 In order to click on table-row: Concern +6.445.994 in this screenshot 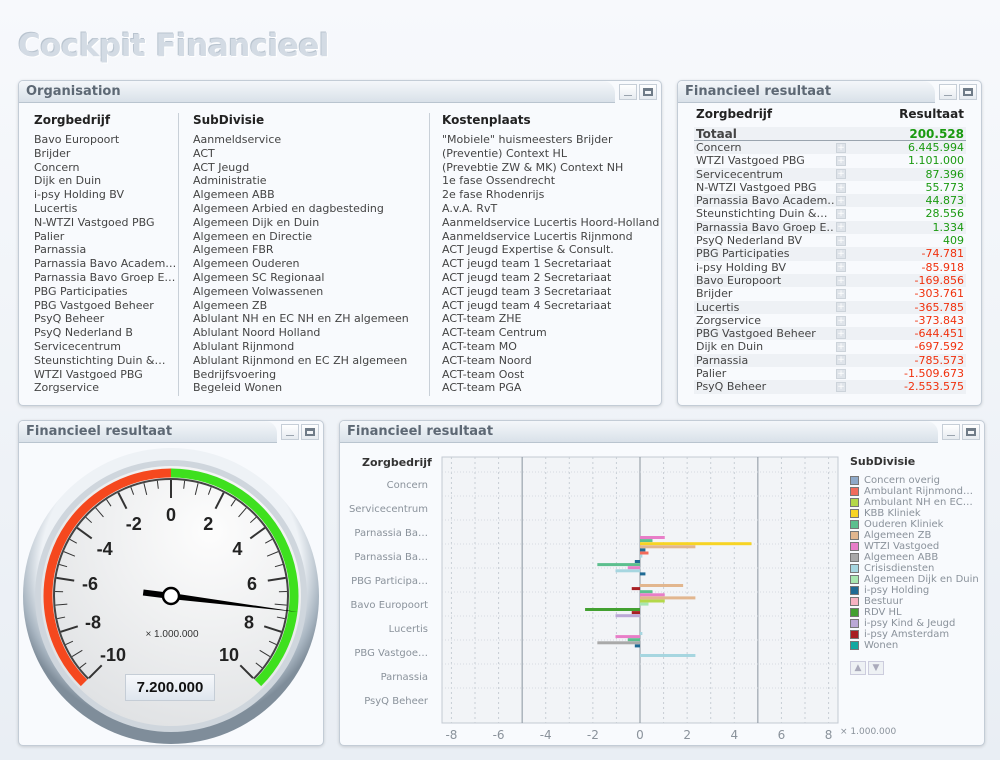, I will do `click(830, 148)`.